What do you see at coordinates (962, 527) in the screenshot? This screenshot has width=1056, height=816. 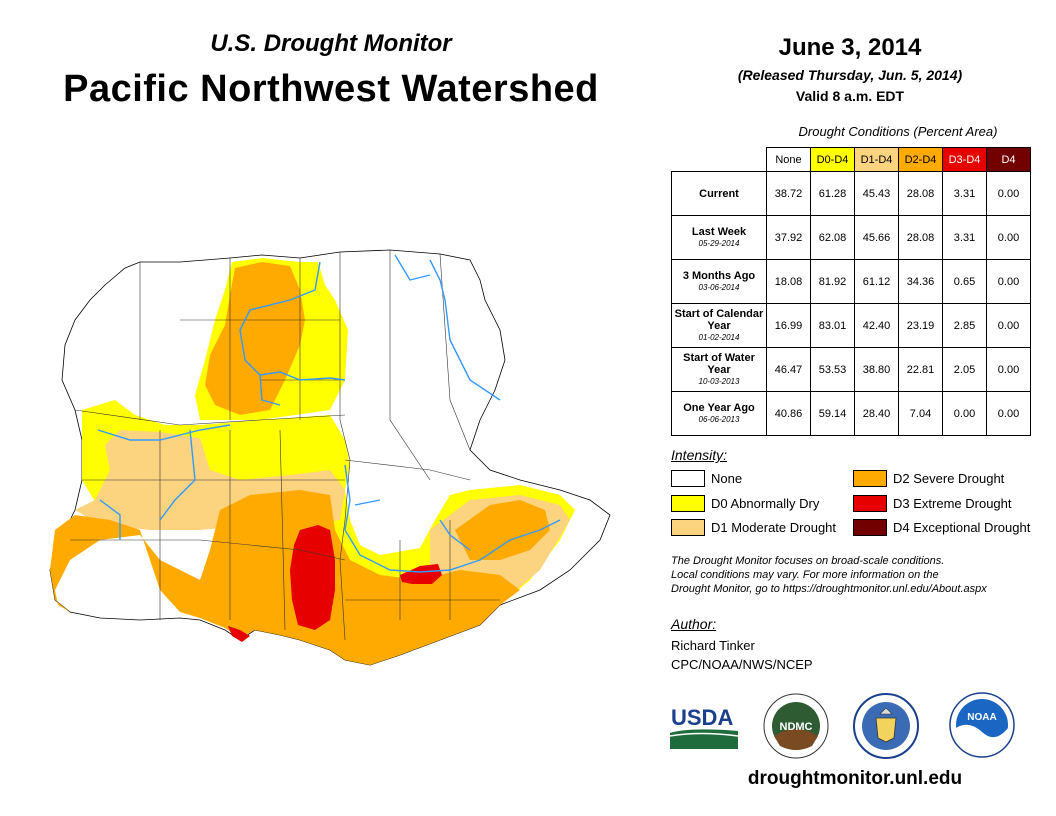 I see `legend-label: D4 Exceptional Drought` at bounding box center [962, 527].